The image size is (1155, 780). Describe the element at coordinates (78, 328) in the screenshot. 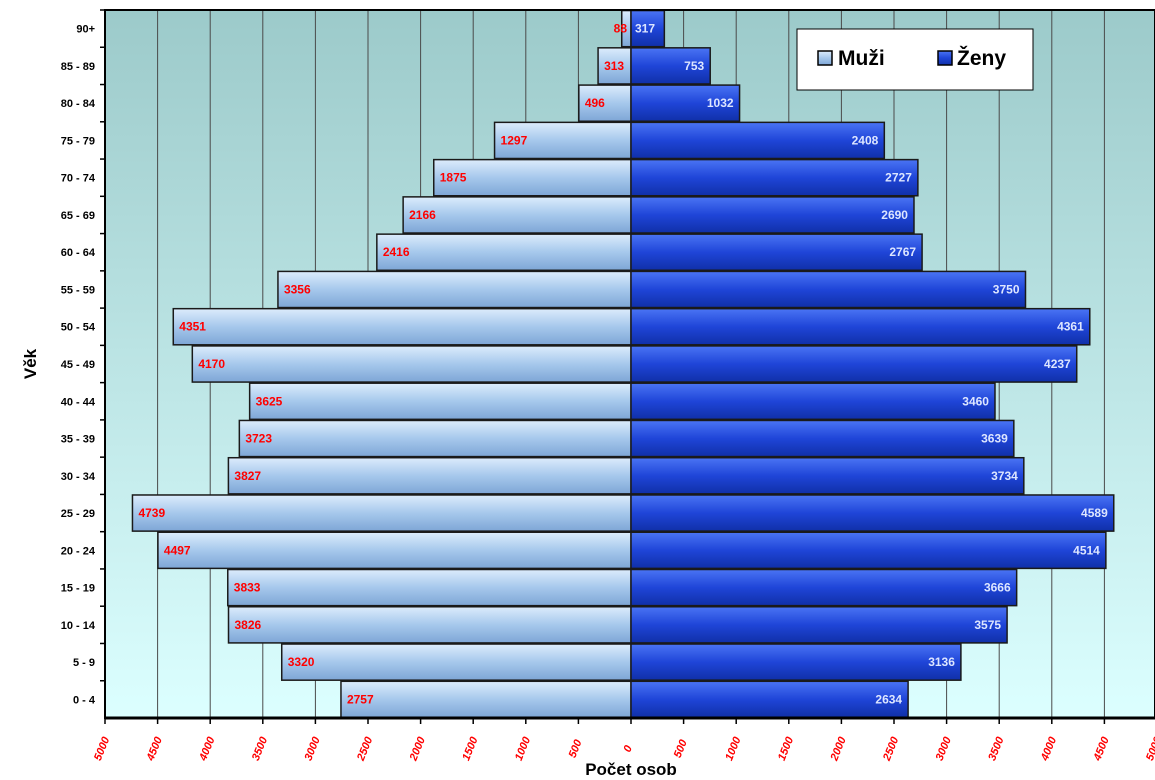

I see `y-tick-label: 50 - 54` at that location.